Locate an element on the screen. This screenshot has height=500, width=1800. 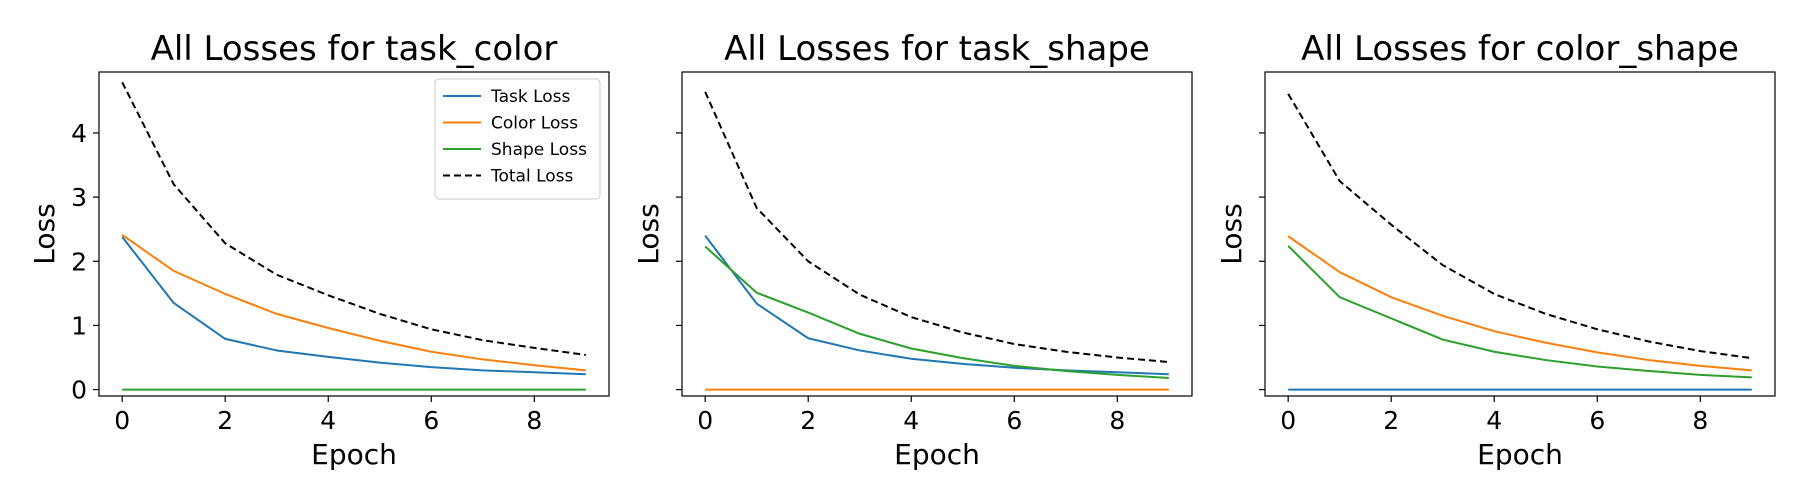
chart-title: All Losses for color_shape is located at coordinates (1520, 49).